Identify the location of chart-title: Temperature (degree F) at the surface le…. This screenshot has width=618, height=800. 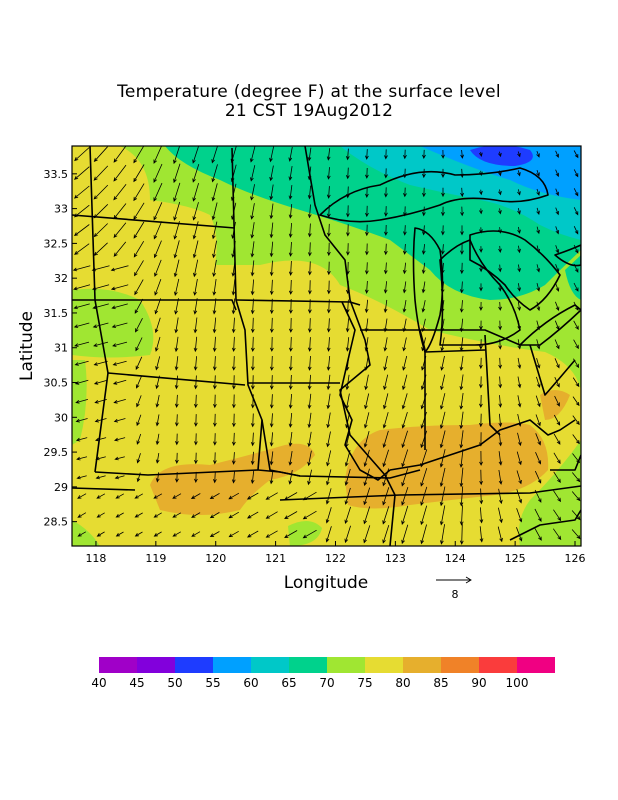
(309, 92).